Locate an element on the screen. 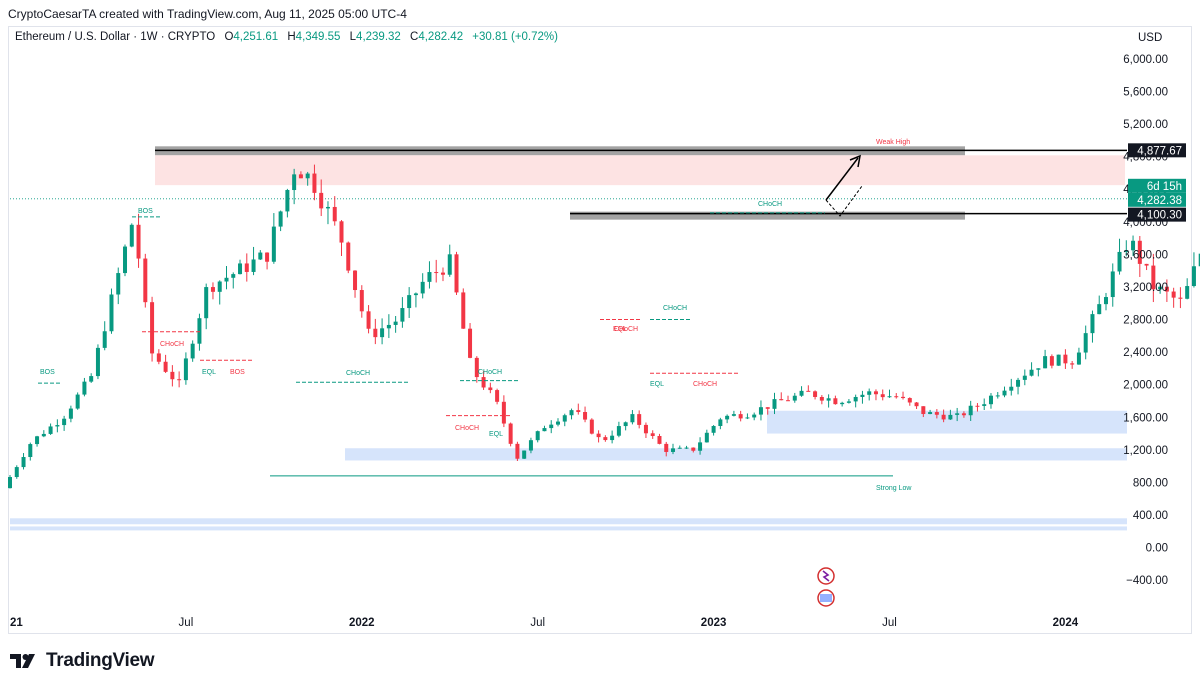 The height and width of the screenshot is (687, 1200). lightning-icon is located at coordinates (826, 576).